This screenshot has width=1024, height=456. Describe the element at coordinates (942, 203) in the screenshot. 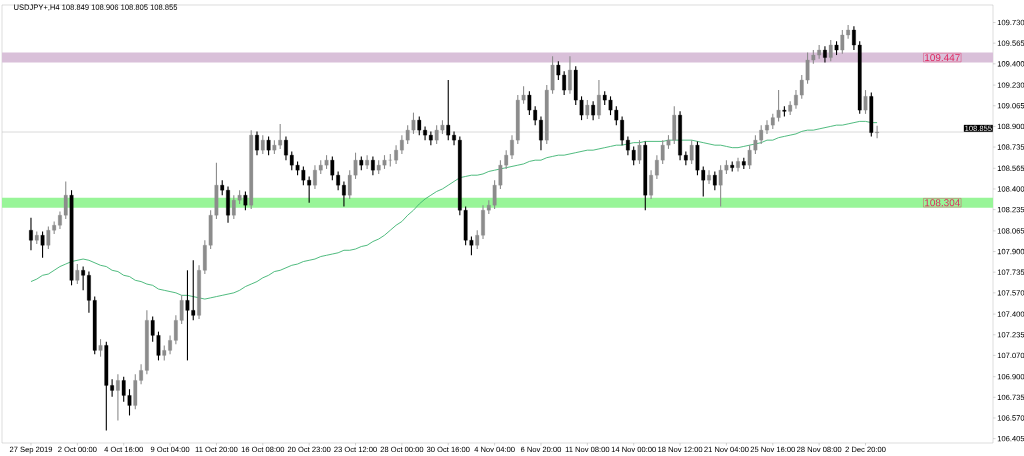

I see `band-label: 108.304` at that location.